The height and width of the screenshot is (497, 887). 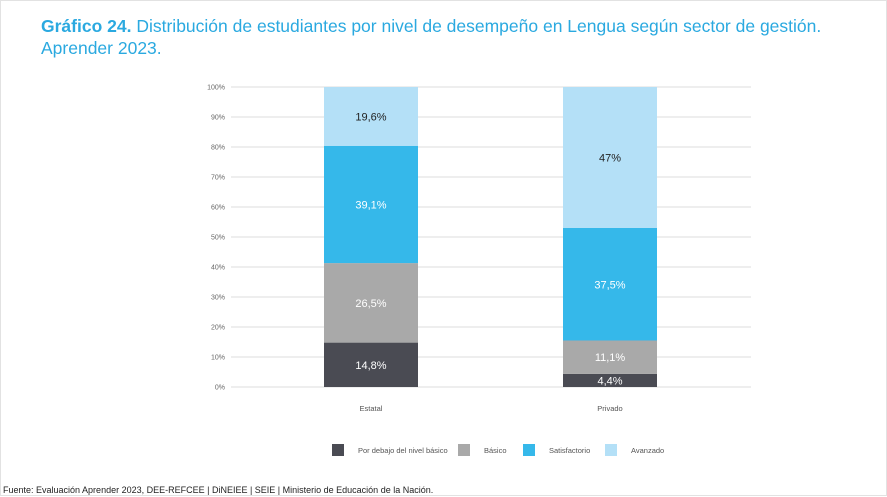 What do you see at coordinates (403, 450) in the screenshot?
I see `legend-label: Por debajo del nivel básico` at bounding box center [403, 450].